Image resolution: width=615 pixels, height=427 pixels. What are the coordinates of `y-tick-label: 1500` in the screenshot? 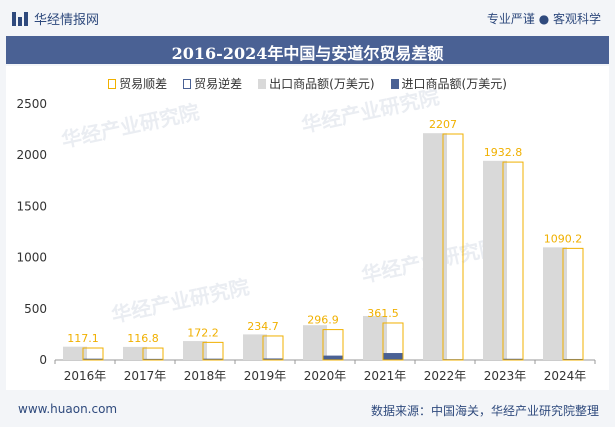 It's located at (31, 206).